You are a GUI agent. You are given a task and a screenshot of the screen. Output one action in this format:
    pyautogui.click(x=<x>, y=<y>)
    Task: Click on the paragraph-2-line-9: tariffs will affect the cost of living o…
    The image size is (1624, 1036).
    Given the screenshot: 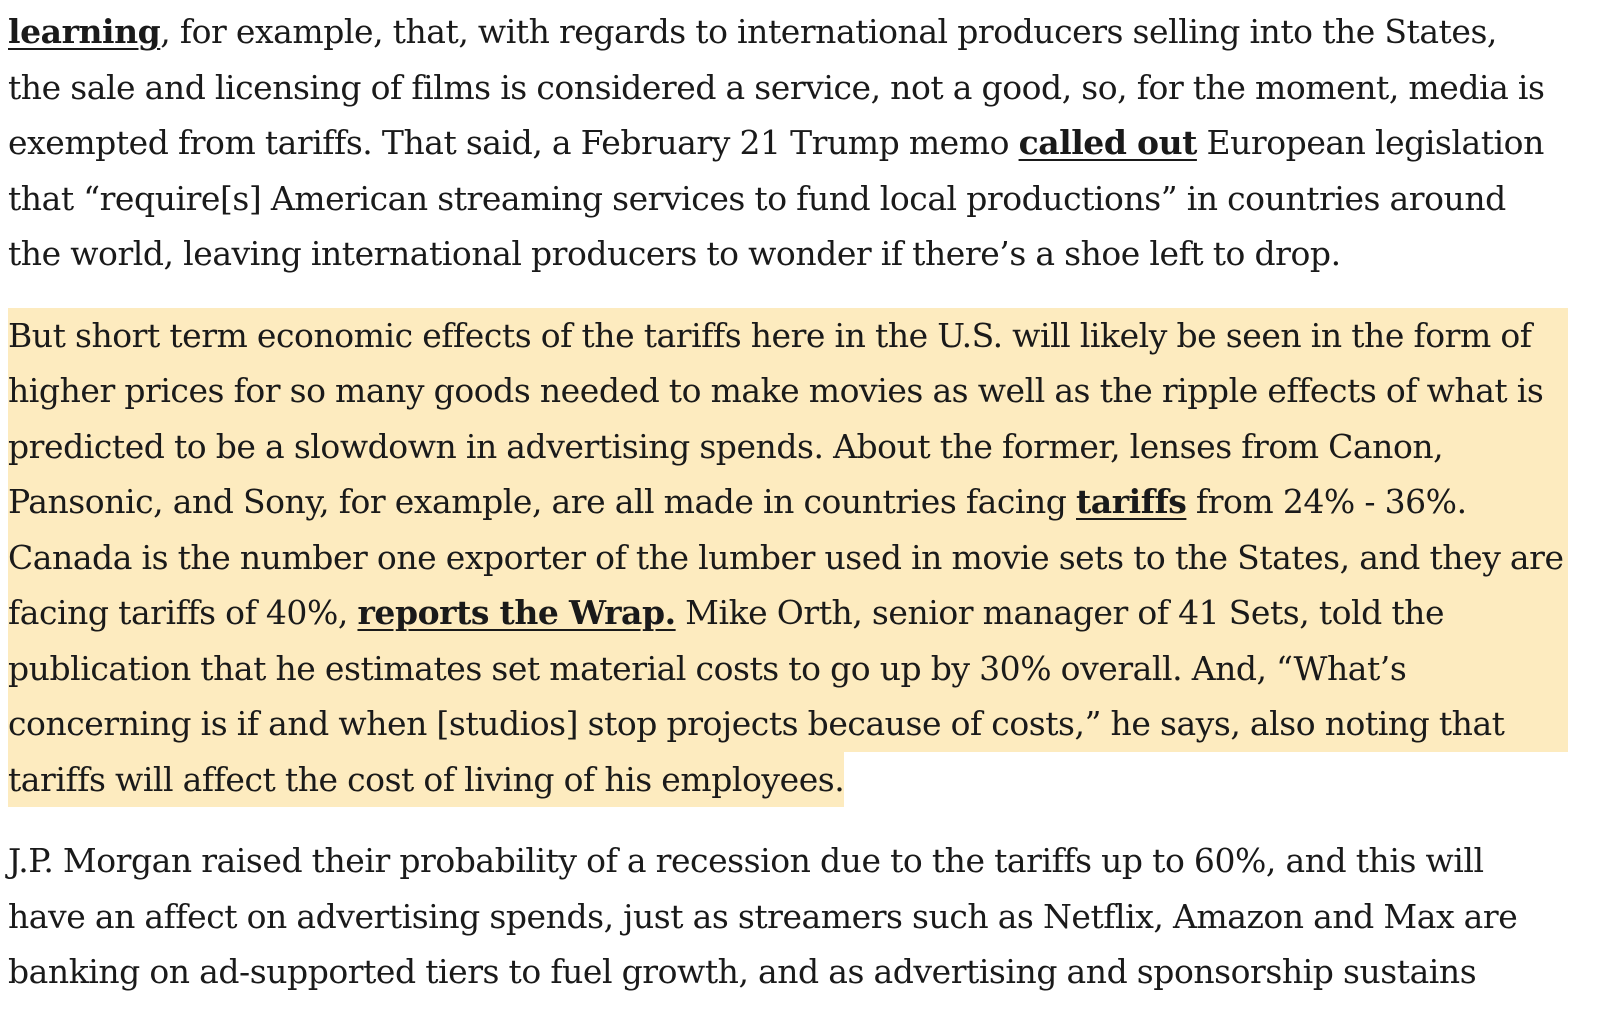 What is the action you would take?
    pyautogui.click(x=426, y=779)
    